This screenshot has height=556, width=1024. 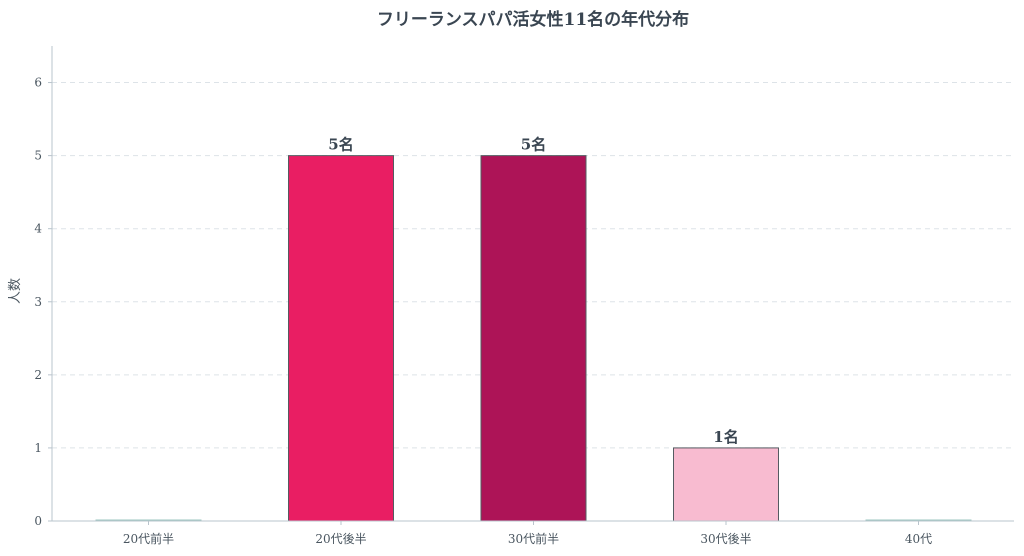 I want to click on x-tick-label: 30代前半, so click(x=533, y=538).